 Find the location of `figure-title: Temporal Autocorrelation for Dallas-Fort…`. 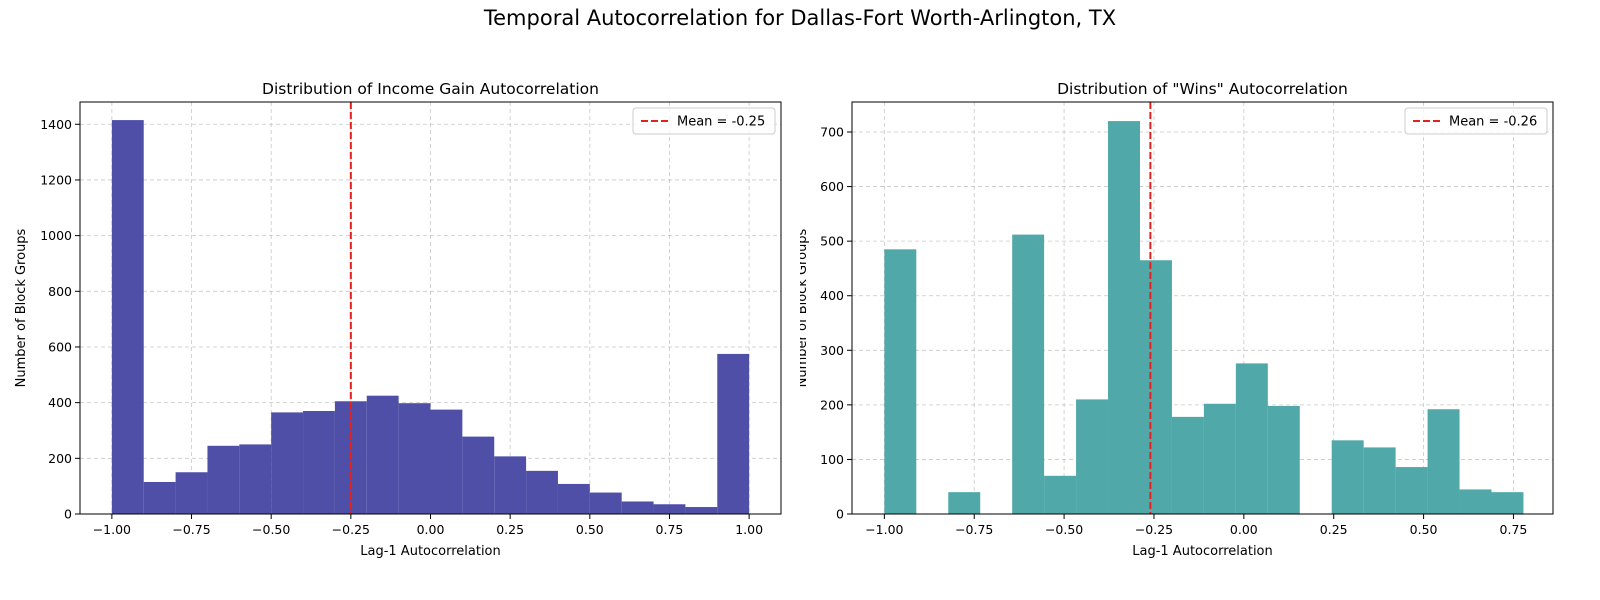

figure-title: Temporal Autocorrelation for Dallas-Fort… is located at coordinates (800, 18).